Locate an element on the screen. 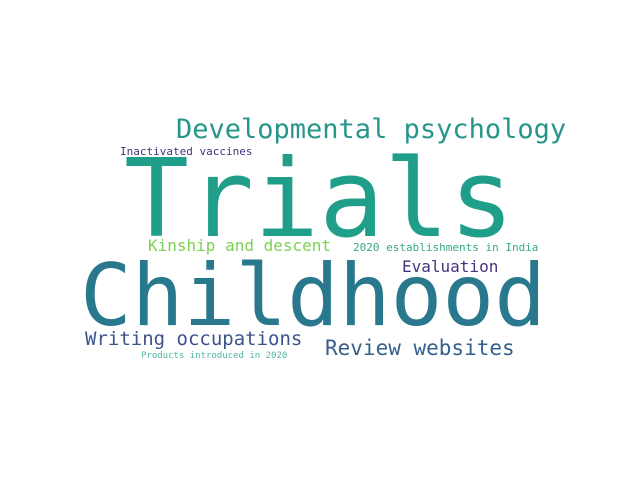 The height and width of the screenshot is (480, 640). word-2020-establishments-in-india: 2020 establishments in India is located at coordinates (446, 247).